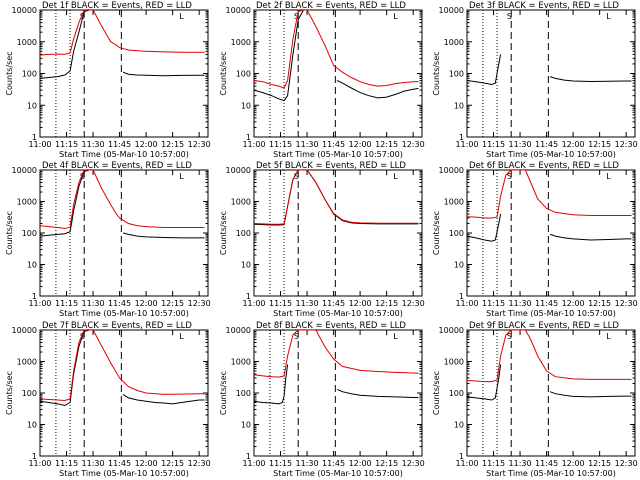 The height and width of the screenshot is (480, 640). Describe the element at coordinates (544, 166) in the screenshot. I see `panel-title: Det 6f BLACK = Events, RED = LLD` at that location.